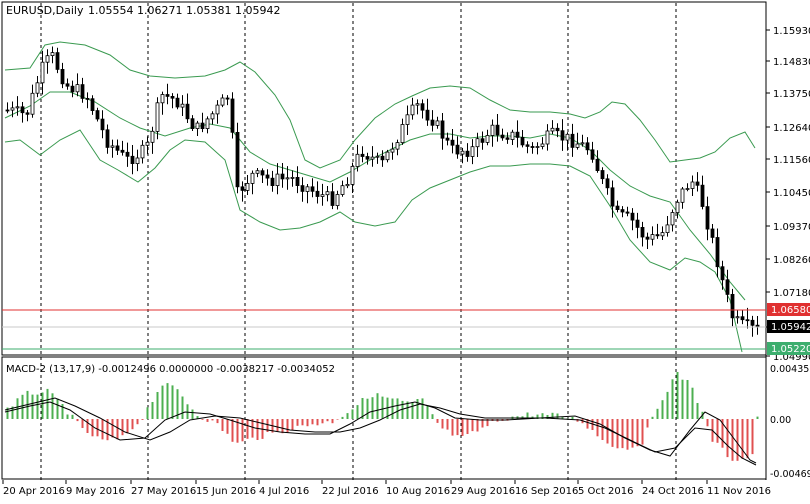 The width and height of the screenshot is (810, 504). What do you see at coordinates (791, 293) in the screenshot?
I see `price-tick-label: 1.07180` at bounding box center [791, 293].